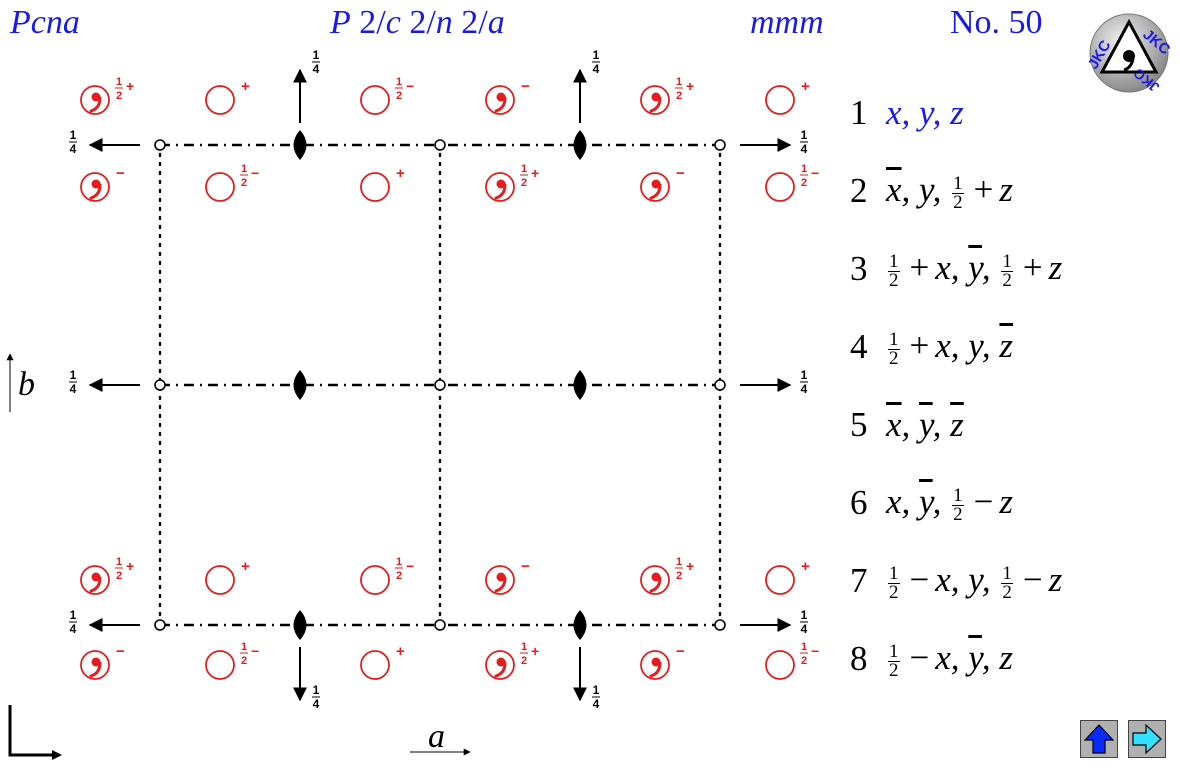 The image size is (1180, 770). I want to click on point-group: mmm, so click(787, 22).